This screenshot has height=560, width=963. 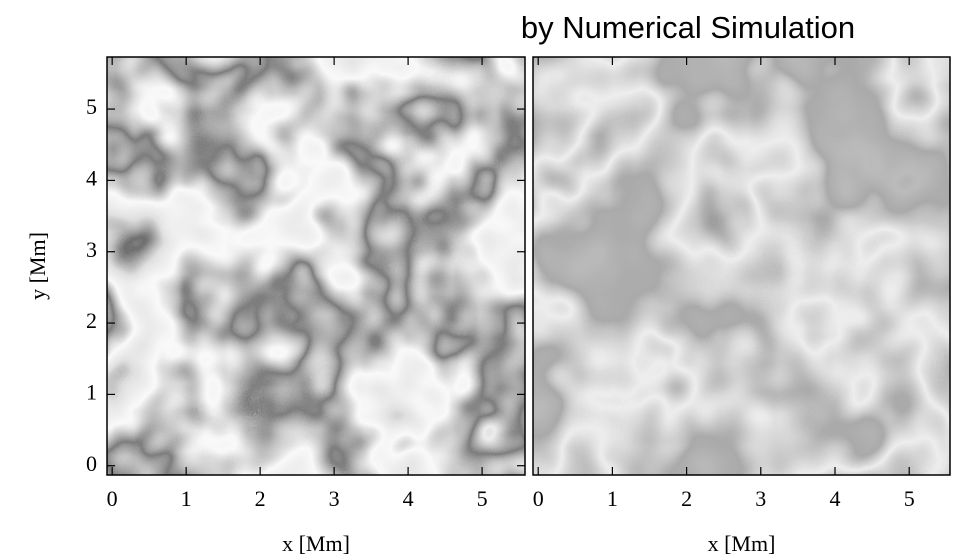 What do you see at coordinates (91, 463) in the screenshot?
I see `y-tick-label: 0` at bounding box center [91, 463].